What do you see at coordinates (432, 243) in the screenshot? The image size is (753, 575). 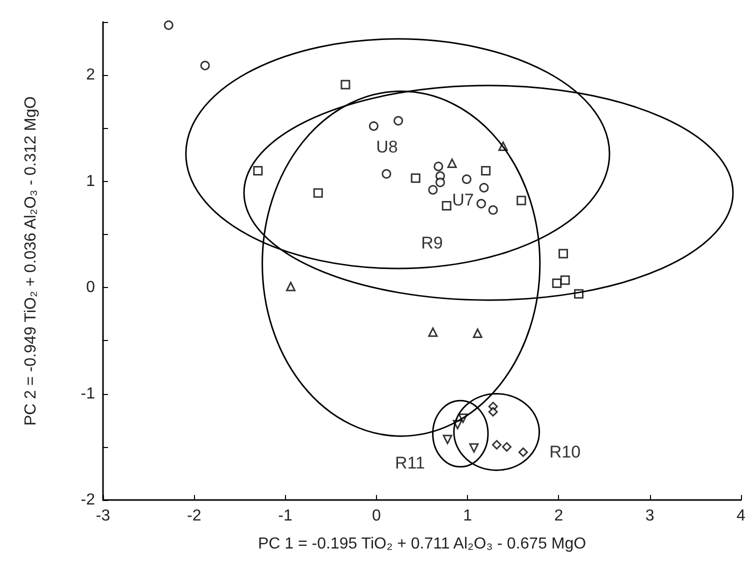 I see `annotation: R9` at bounding box center [432, 243].